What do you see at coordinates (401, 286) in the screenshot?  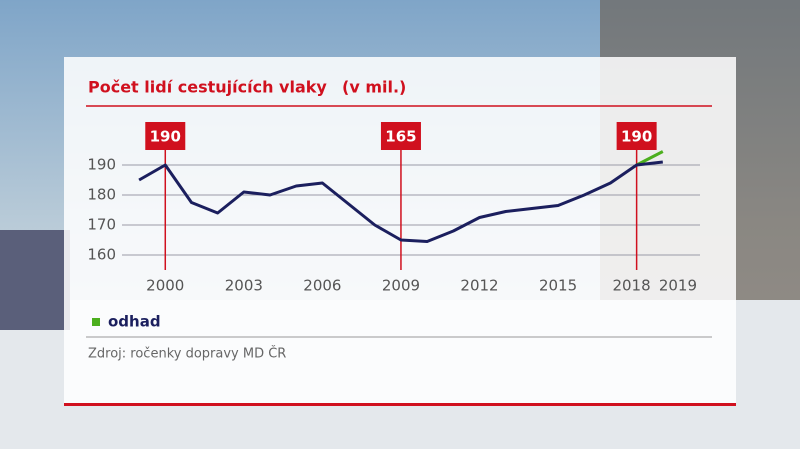 I see `x-tick-label: 2009` at bounding box center [401, 286].